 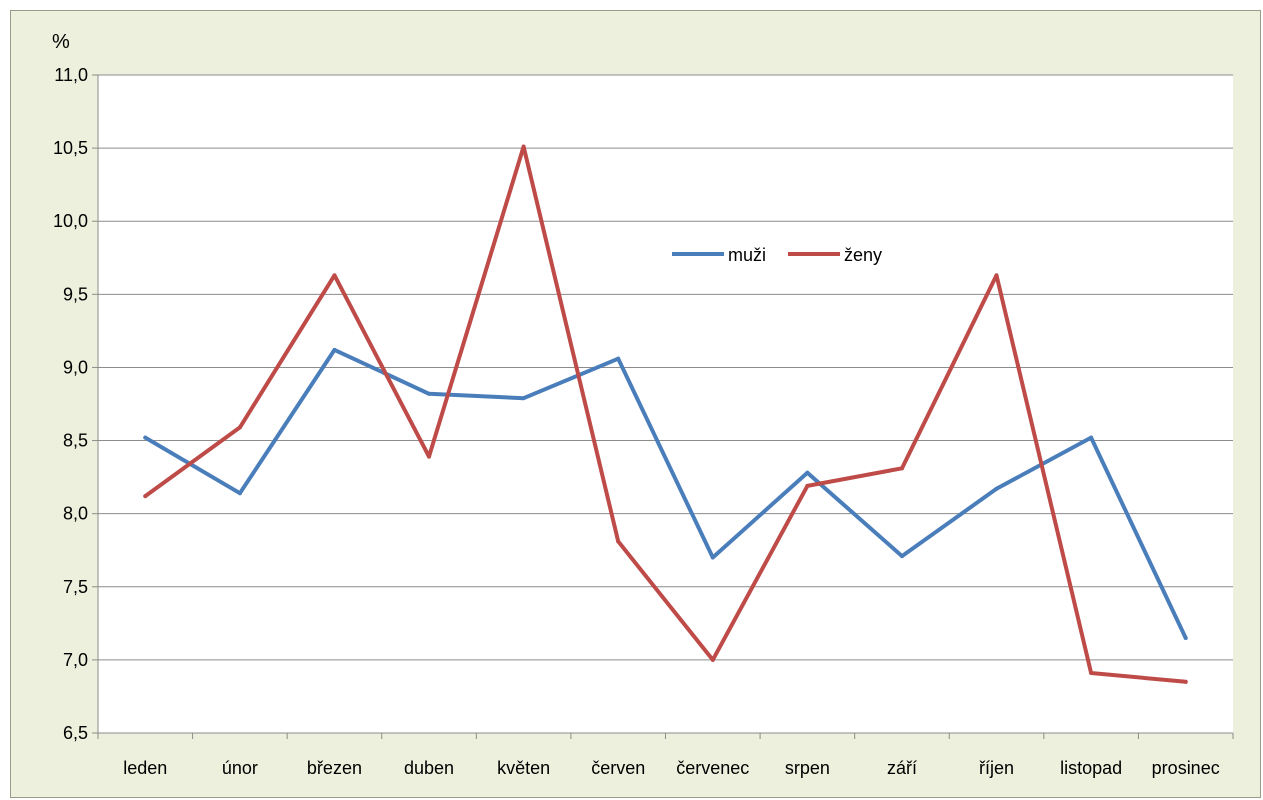 What do you see at coordinates (747, 255) in the screenshot?
I see `legend-label: muži` at bounding box center [747, 255].